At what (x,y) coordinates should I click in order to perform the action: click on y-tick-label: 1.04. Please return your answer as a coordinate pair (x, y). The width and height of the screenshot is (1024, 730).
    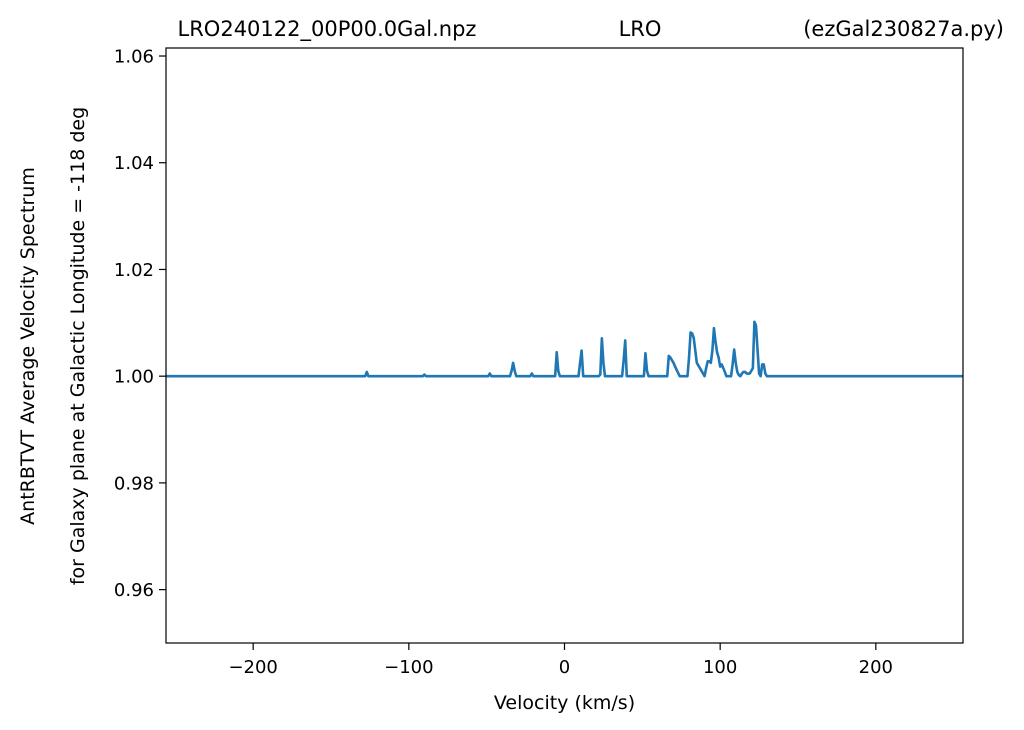
    Looking at the image, I should click on (134, 163).